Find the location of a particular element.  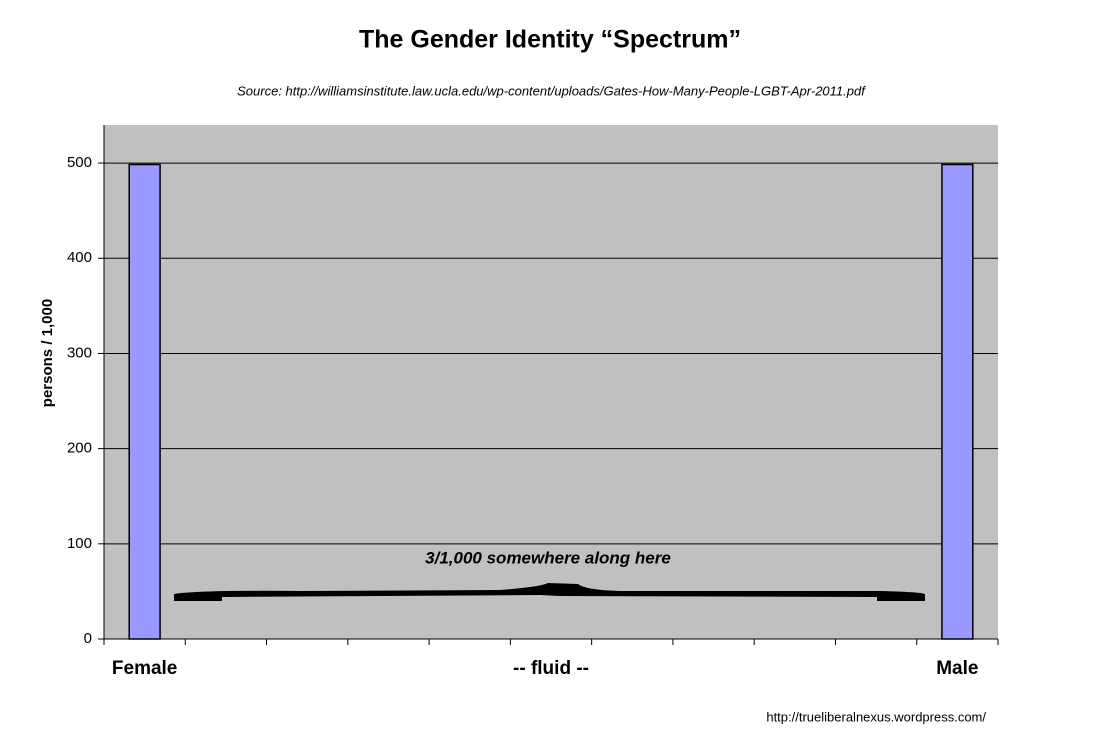

y-tick-label: 500 is located at coordinates (79, 162).